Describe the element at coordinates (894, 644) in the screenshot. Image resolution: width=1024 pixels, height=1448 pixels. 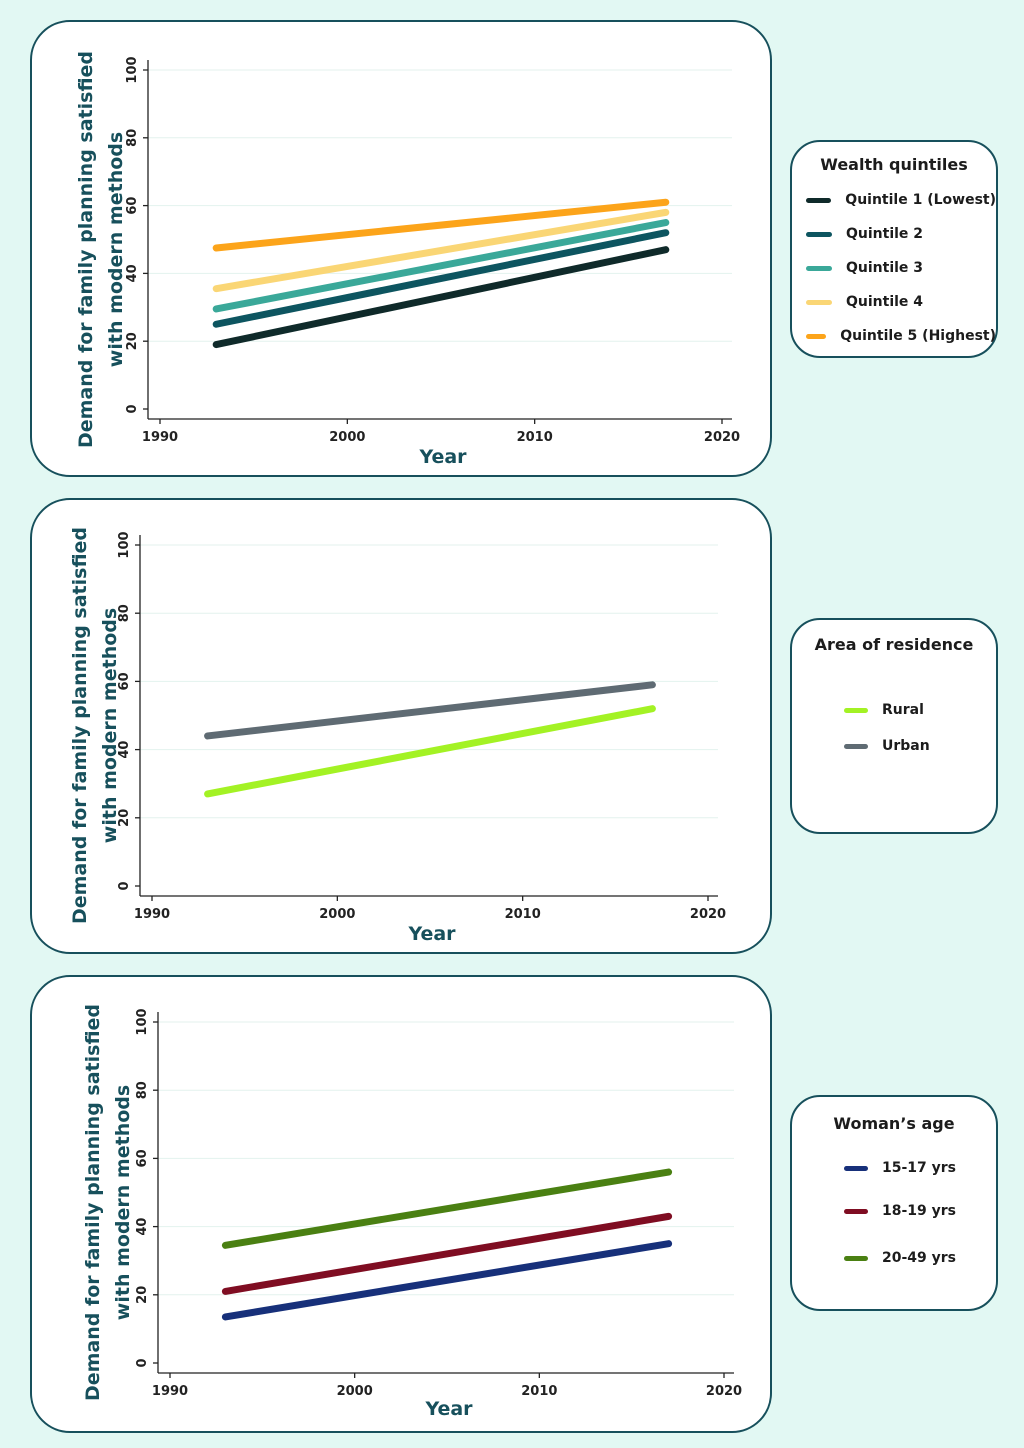
I see `legend-title: Area of residence` at that location.